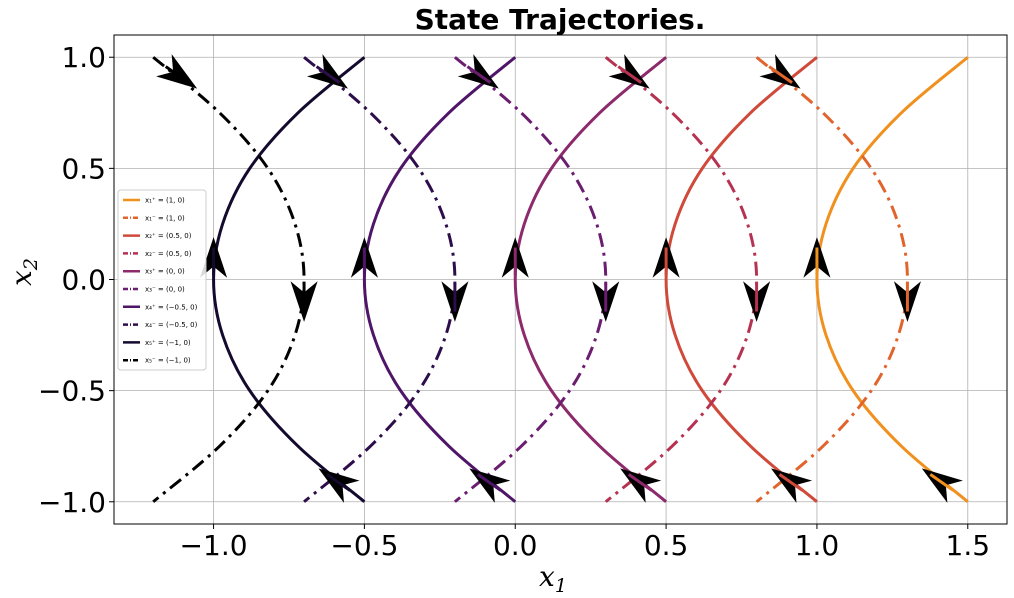 The width and height of the screenshot is (1014, 598). Describe the element at coordinates (165, 272) in the screenshot. I see `legend-label: x₃⁺ = (0, 0)` at that location.